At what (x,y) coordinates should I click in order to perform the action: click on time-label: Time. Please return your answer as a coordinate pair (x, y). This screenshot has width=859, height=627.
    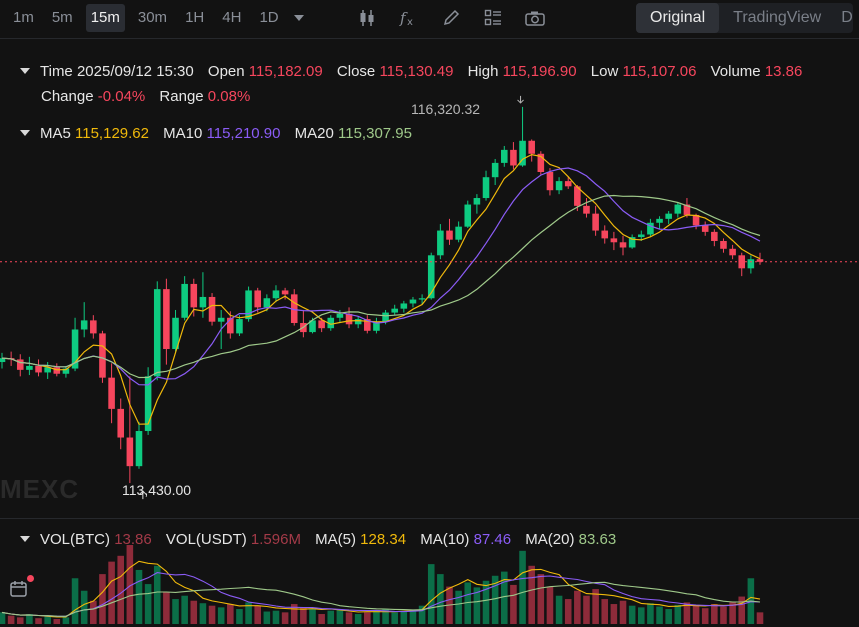
    Looking at the image, I should click on (56, 71).